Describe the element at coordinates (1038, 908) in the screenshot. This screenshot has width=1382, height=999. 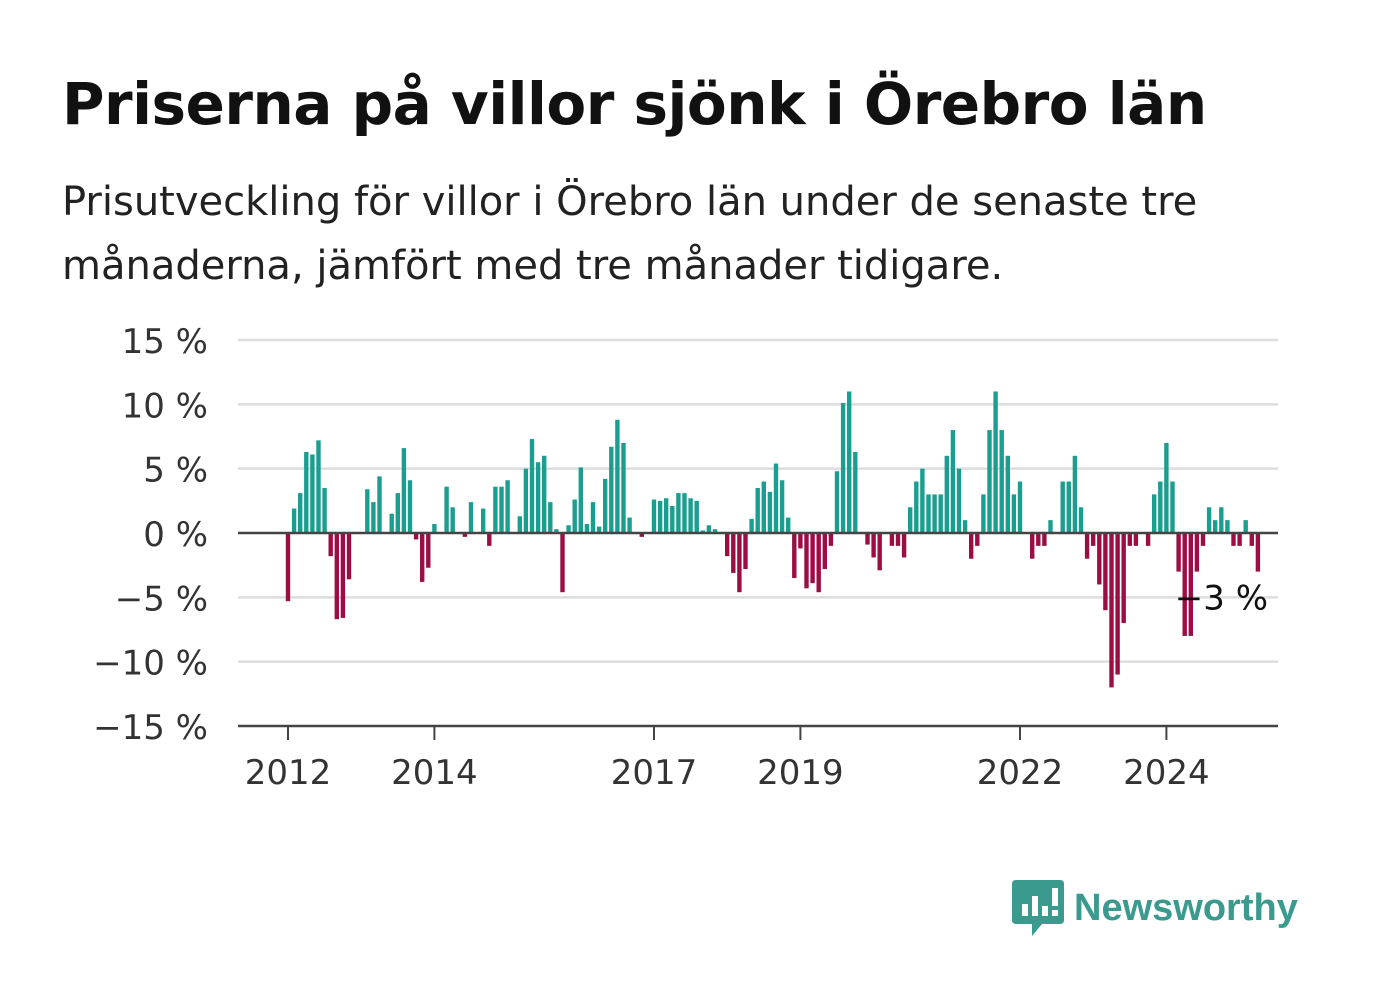
I see `newsworthy-icon` at that location.